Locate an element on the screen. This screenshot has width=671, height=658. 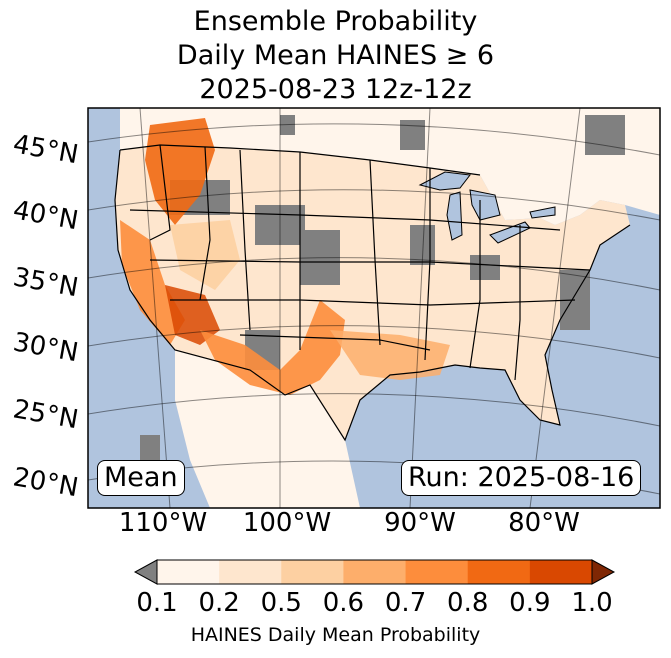
colorbar-over-arrow is located at coordinates (603, 572).